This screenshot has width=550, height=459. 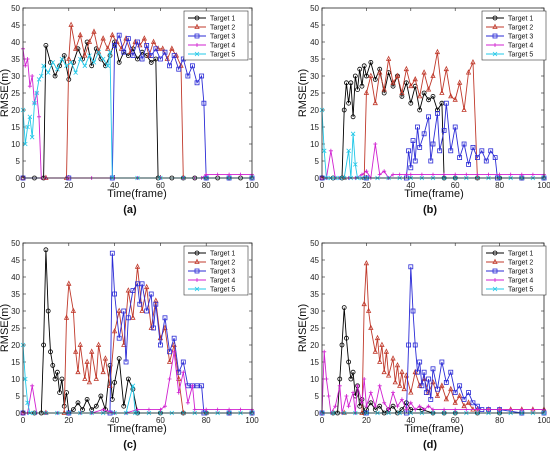 I want to click on x-tick-label: 100, so click(x=252, y=420).